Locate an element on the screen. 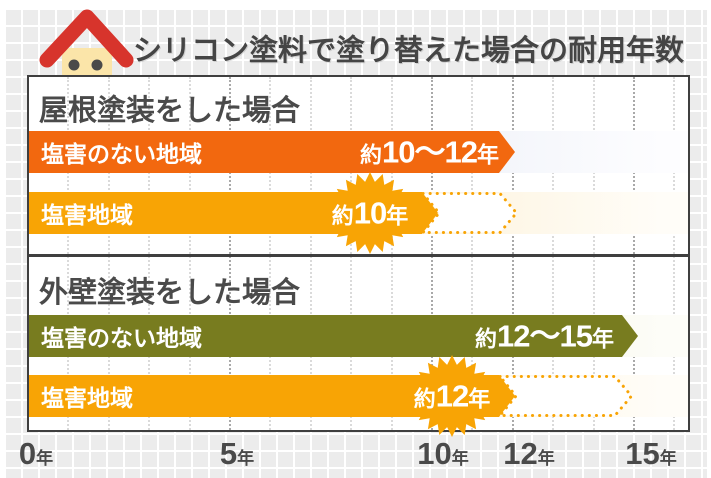 This screenshot has height=478, width=711. tick-label-5: 5年 is located at coordinates (237, 453).